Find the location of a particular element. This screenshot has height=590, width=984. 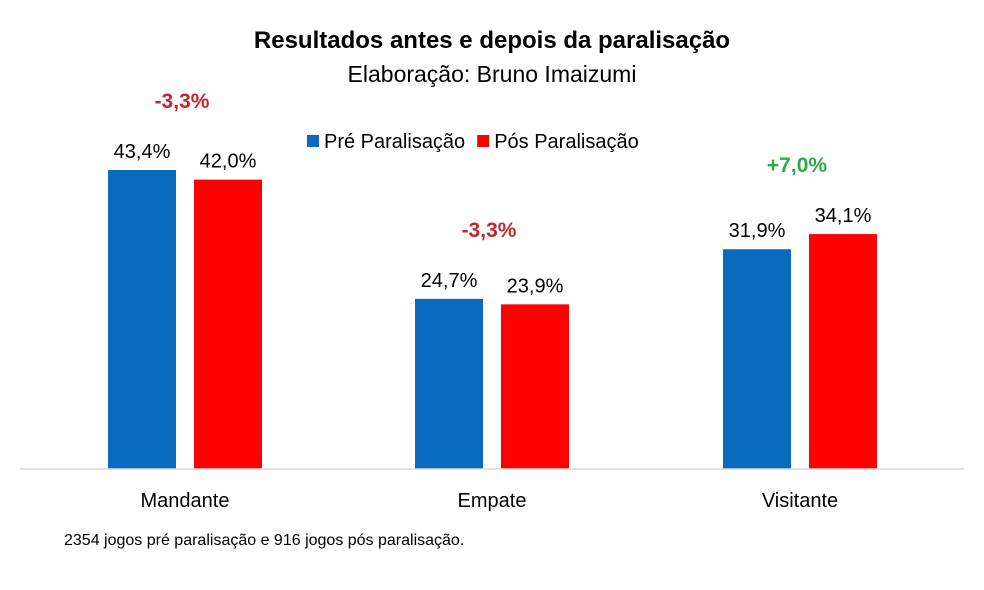

value-label-pre-paralisacao-empate: 24,7% is located at coordinates (449, 281).